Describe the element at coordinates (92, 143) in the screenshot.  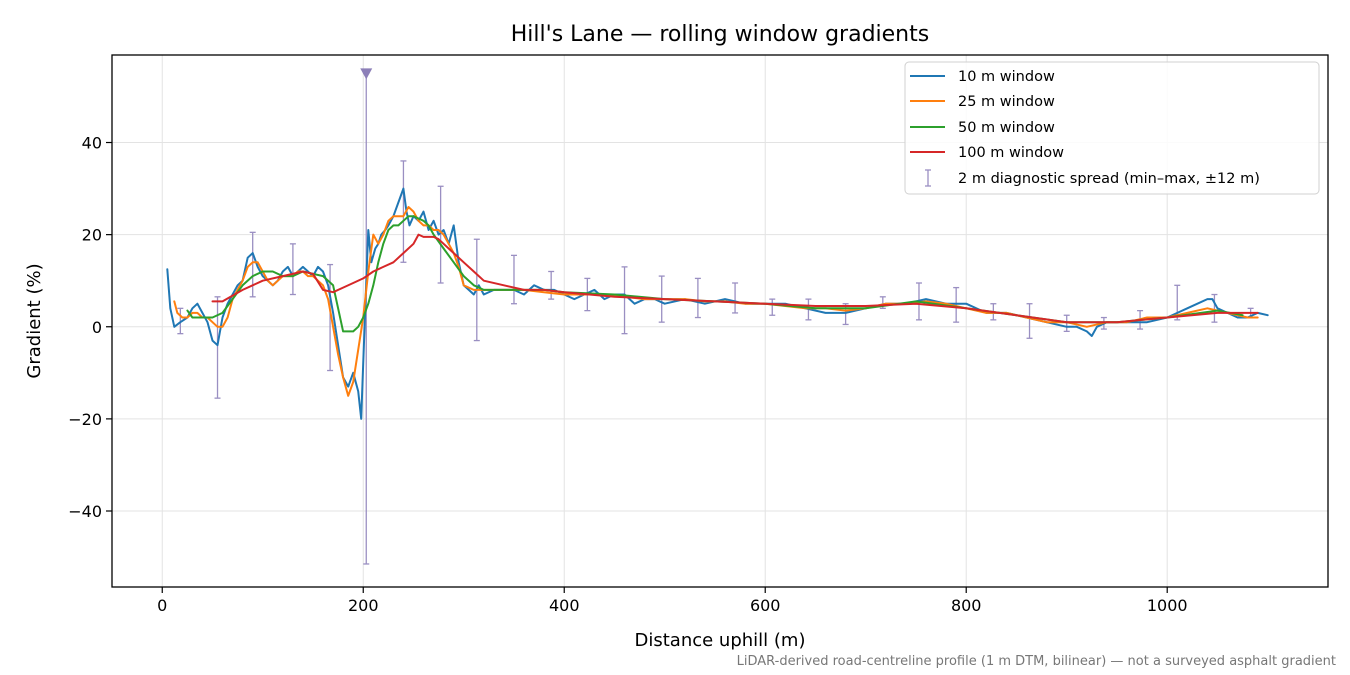
I see `y-tick-label: 40` at that location.